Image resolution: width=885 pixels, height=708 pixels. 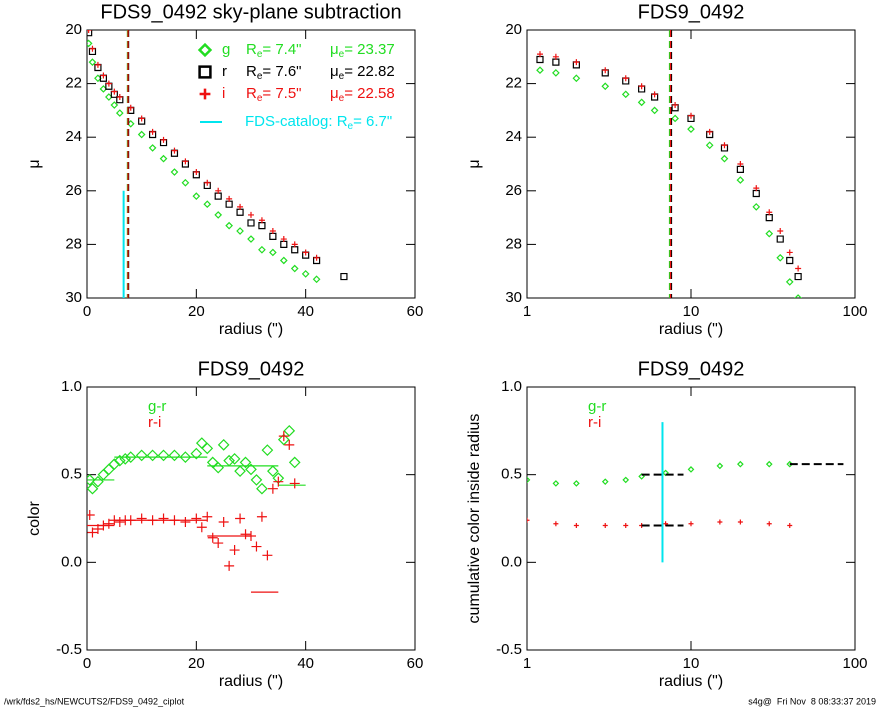 What do you see at coordinates (251, 164) in the screenshot?
I see `plot-frame` at bounding box center [251, 164].